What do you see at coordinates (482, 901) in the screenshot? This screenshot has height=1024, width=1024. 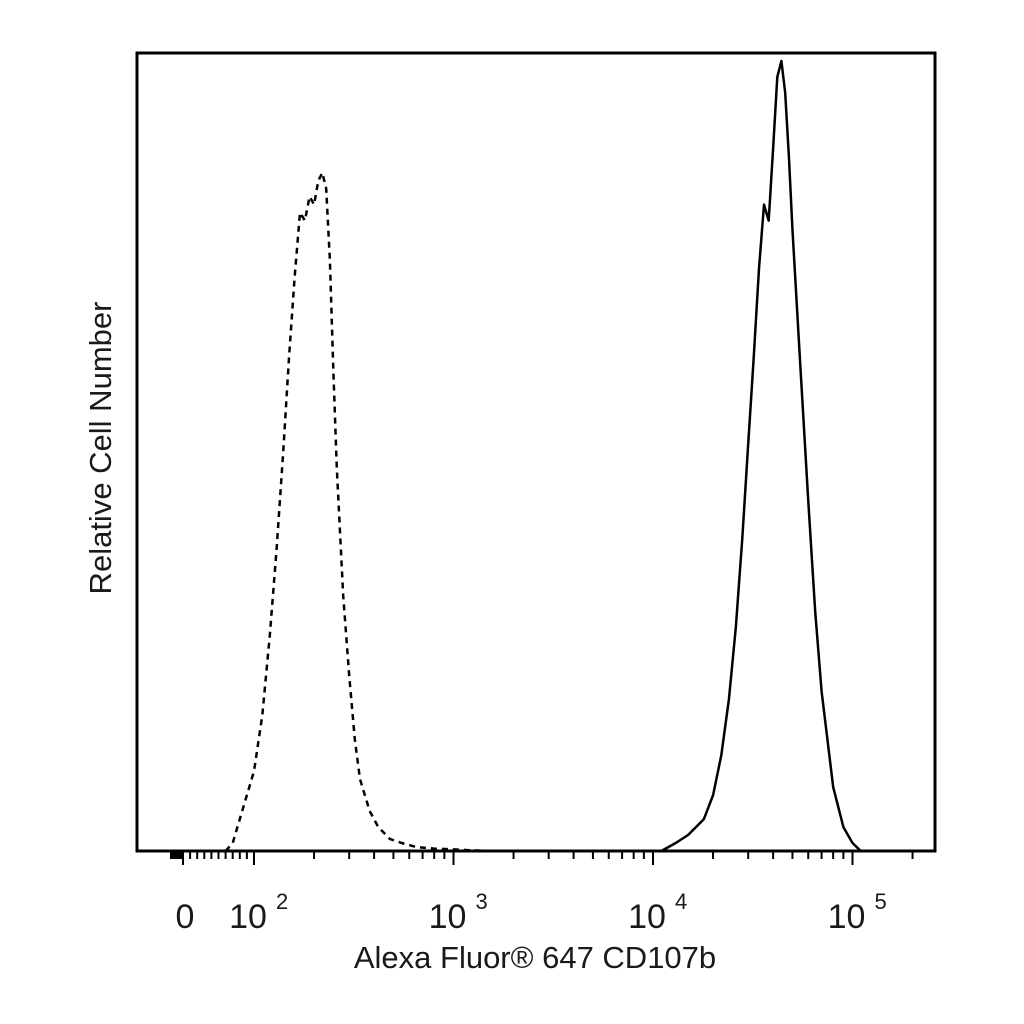 I see `x-tick-label-exponent: 3` at bounding box center [482, 901].